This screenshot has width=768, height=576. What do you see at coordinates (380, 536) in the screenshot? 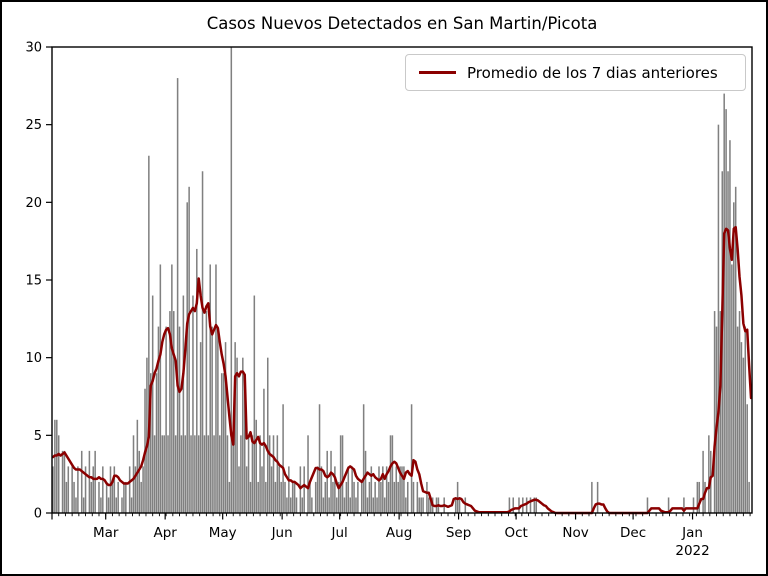
I see `x-axis: Mar Apr May Jun Jul Aug Sep Oct Nov Dec Jan 2022` at bounding box center [380, 536].